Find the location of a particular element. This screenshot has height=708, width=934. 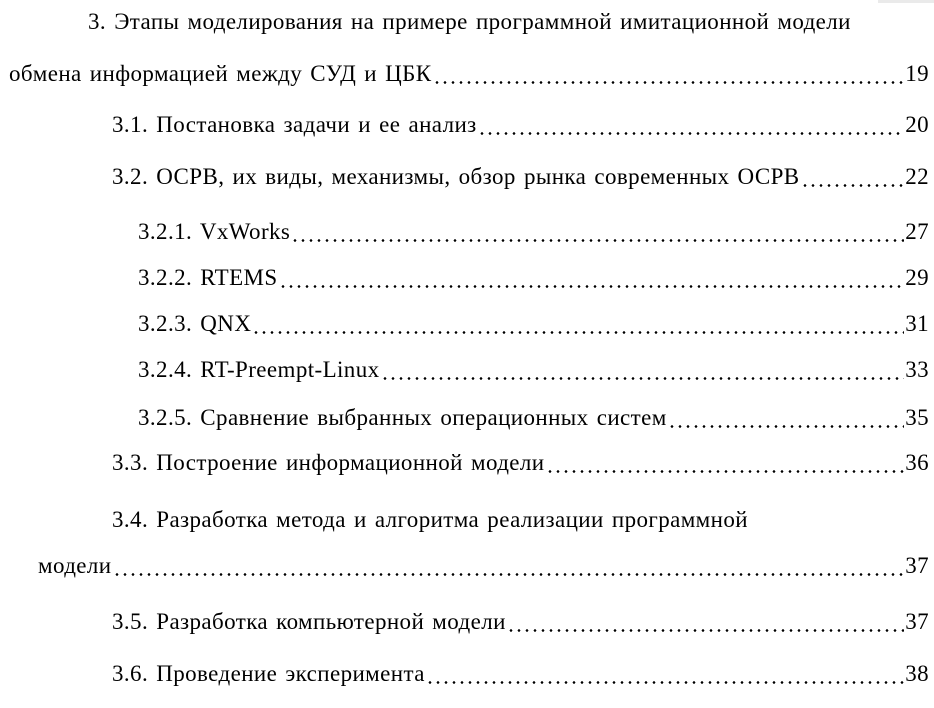

toc-entry-text: обмена информацией между СУД и ЦБК is located at coordinates (220, 73).